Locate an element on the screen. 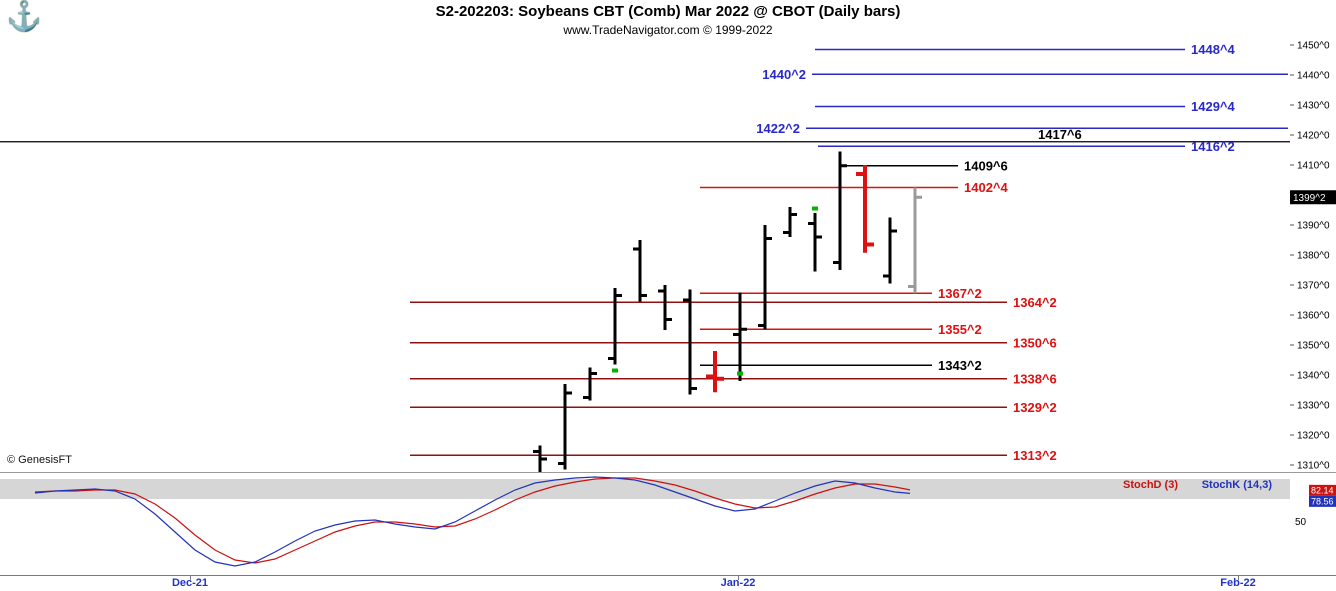  last-price-box is located at coordinates (1313, 197).